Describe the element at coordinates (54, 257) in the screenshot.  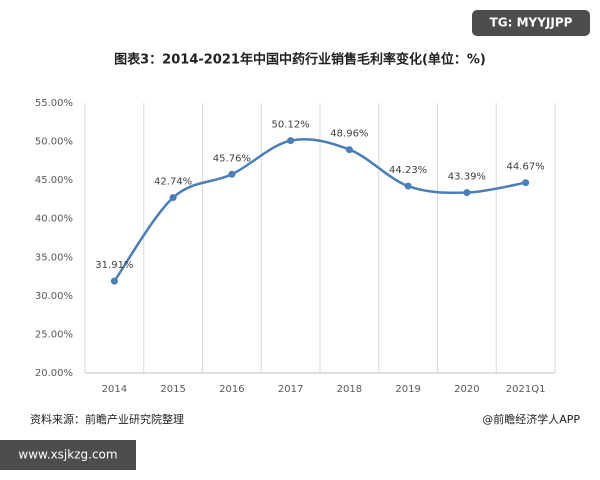
I see `y-tick-label: 35.00%` at that location.